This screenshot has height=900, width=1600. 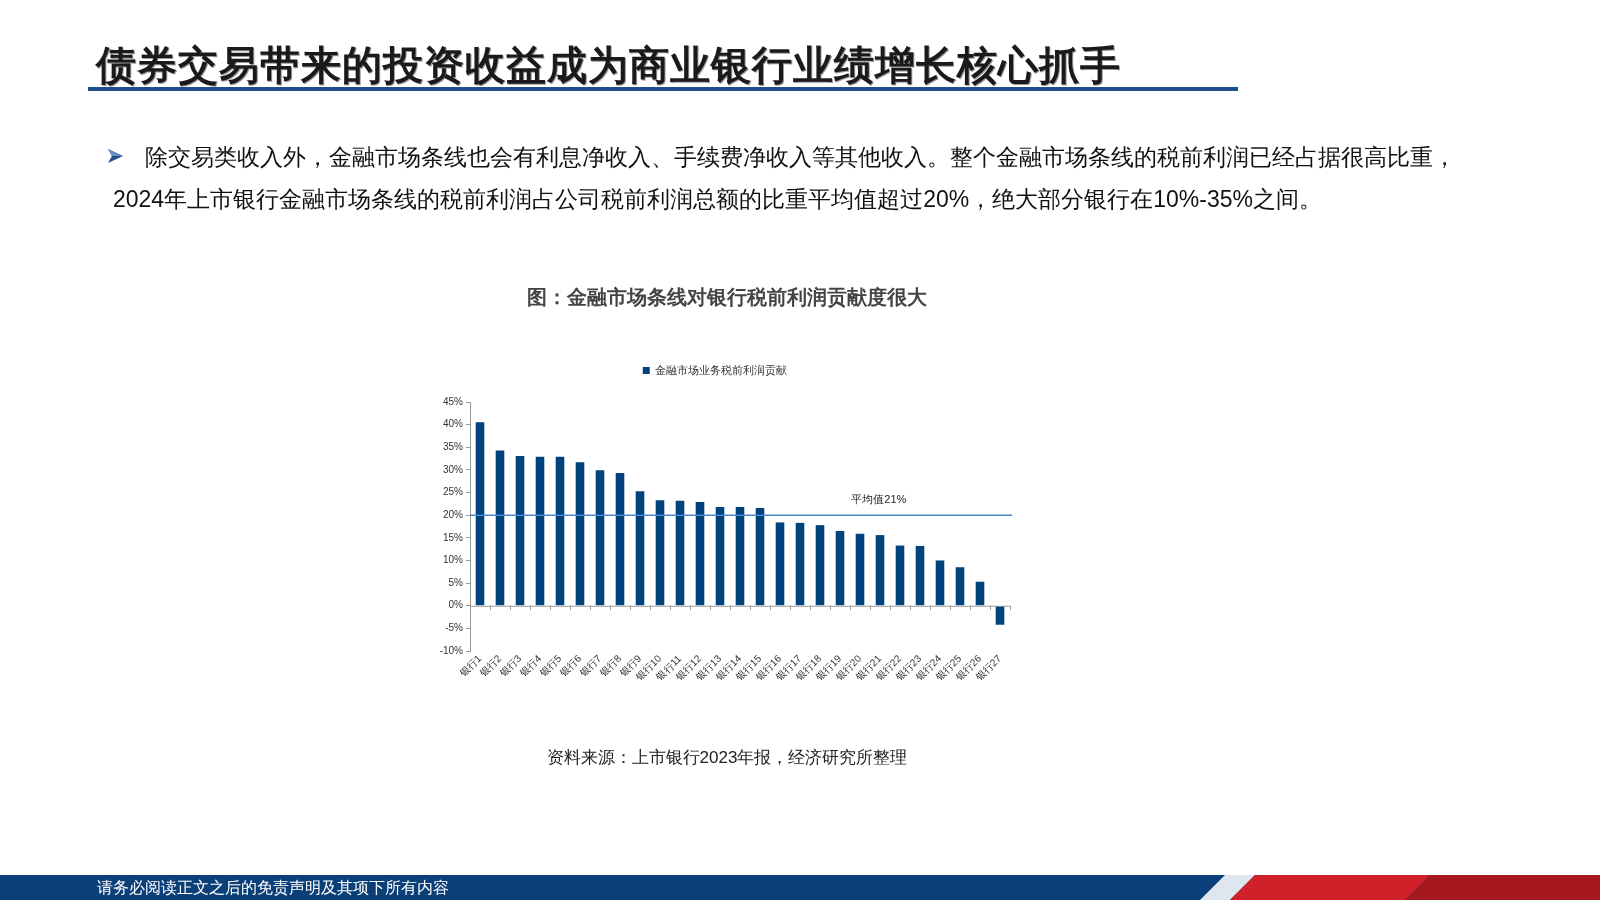 What do you see at coordinates (785, 178) in the screenshot?
I see `text: 除交易类收入外，金融市场条线也会有利息净收入、手续费净收入等其他收入。整个金融市场条线的税前利润已经占据很高比重，2024年上市银行金融市场条线的税前利润占公司税前利润总额的比重平均值超过20%，绝大部分银行在10%-35%之间。` at bounding box center [785, 178].